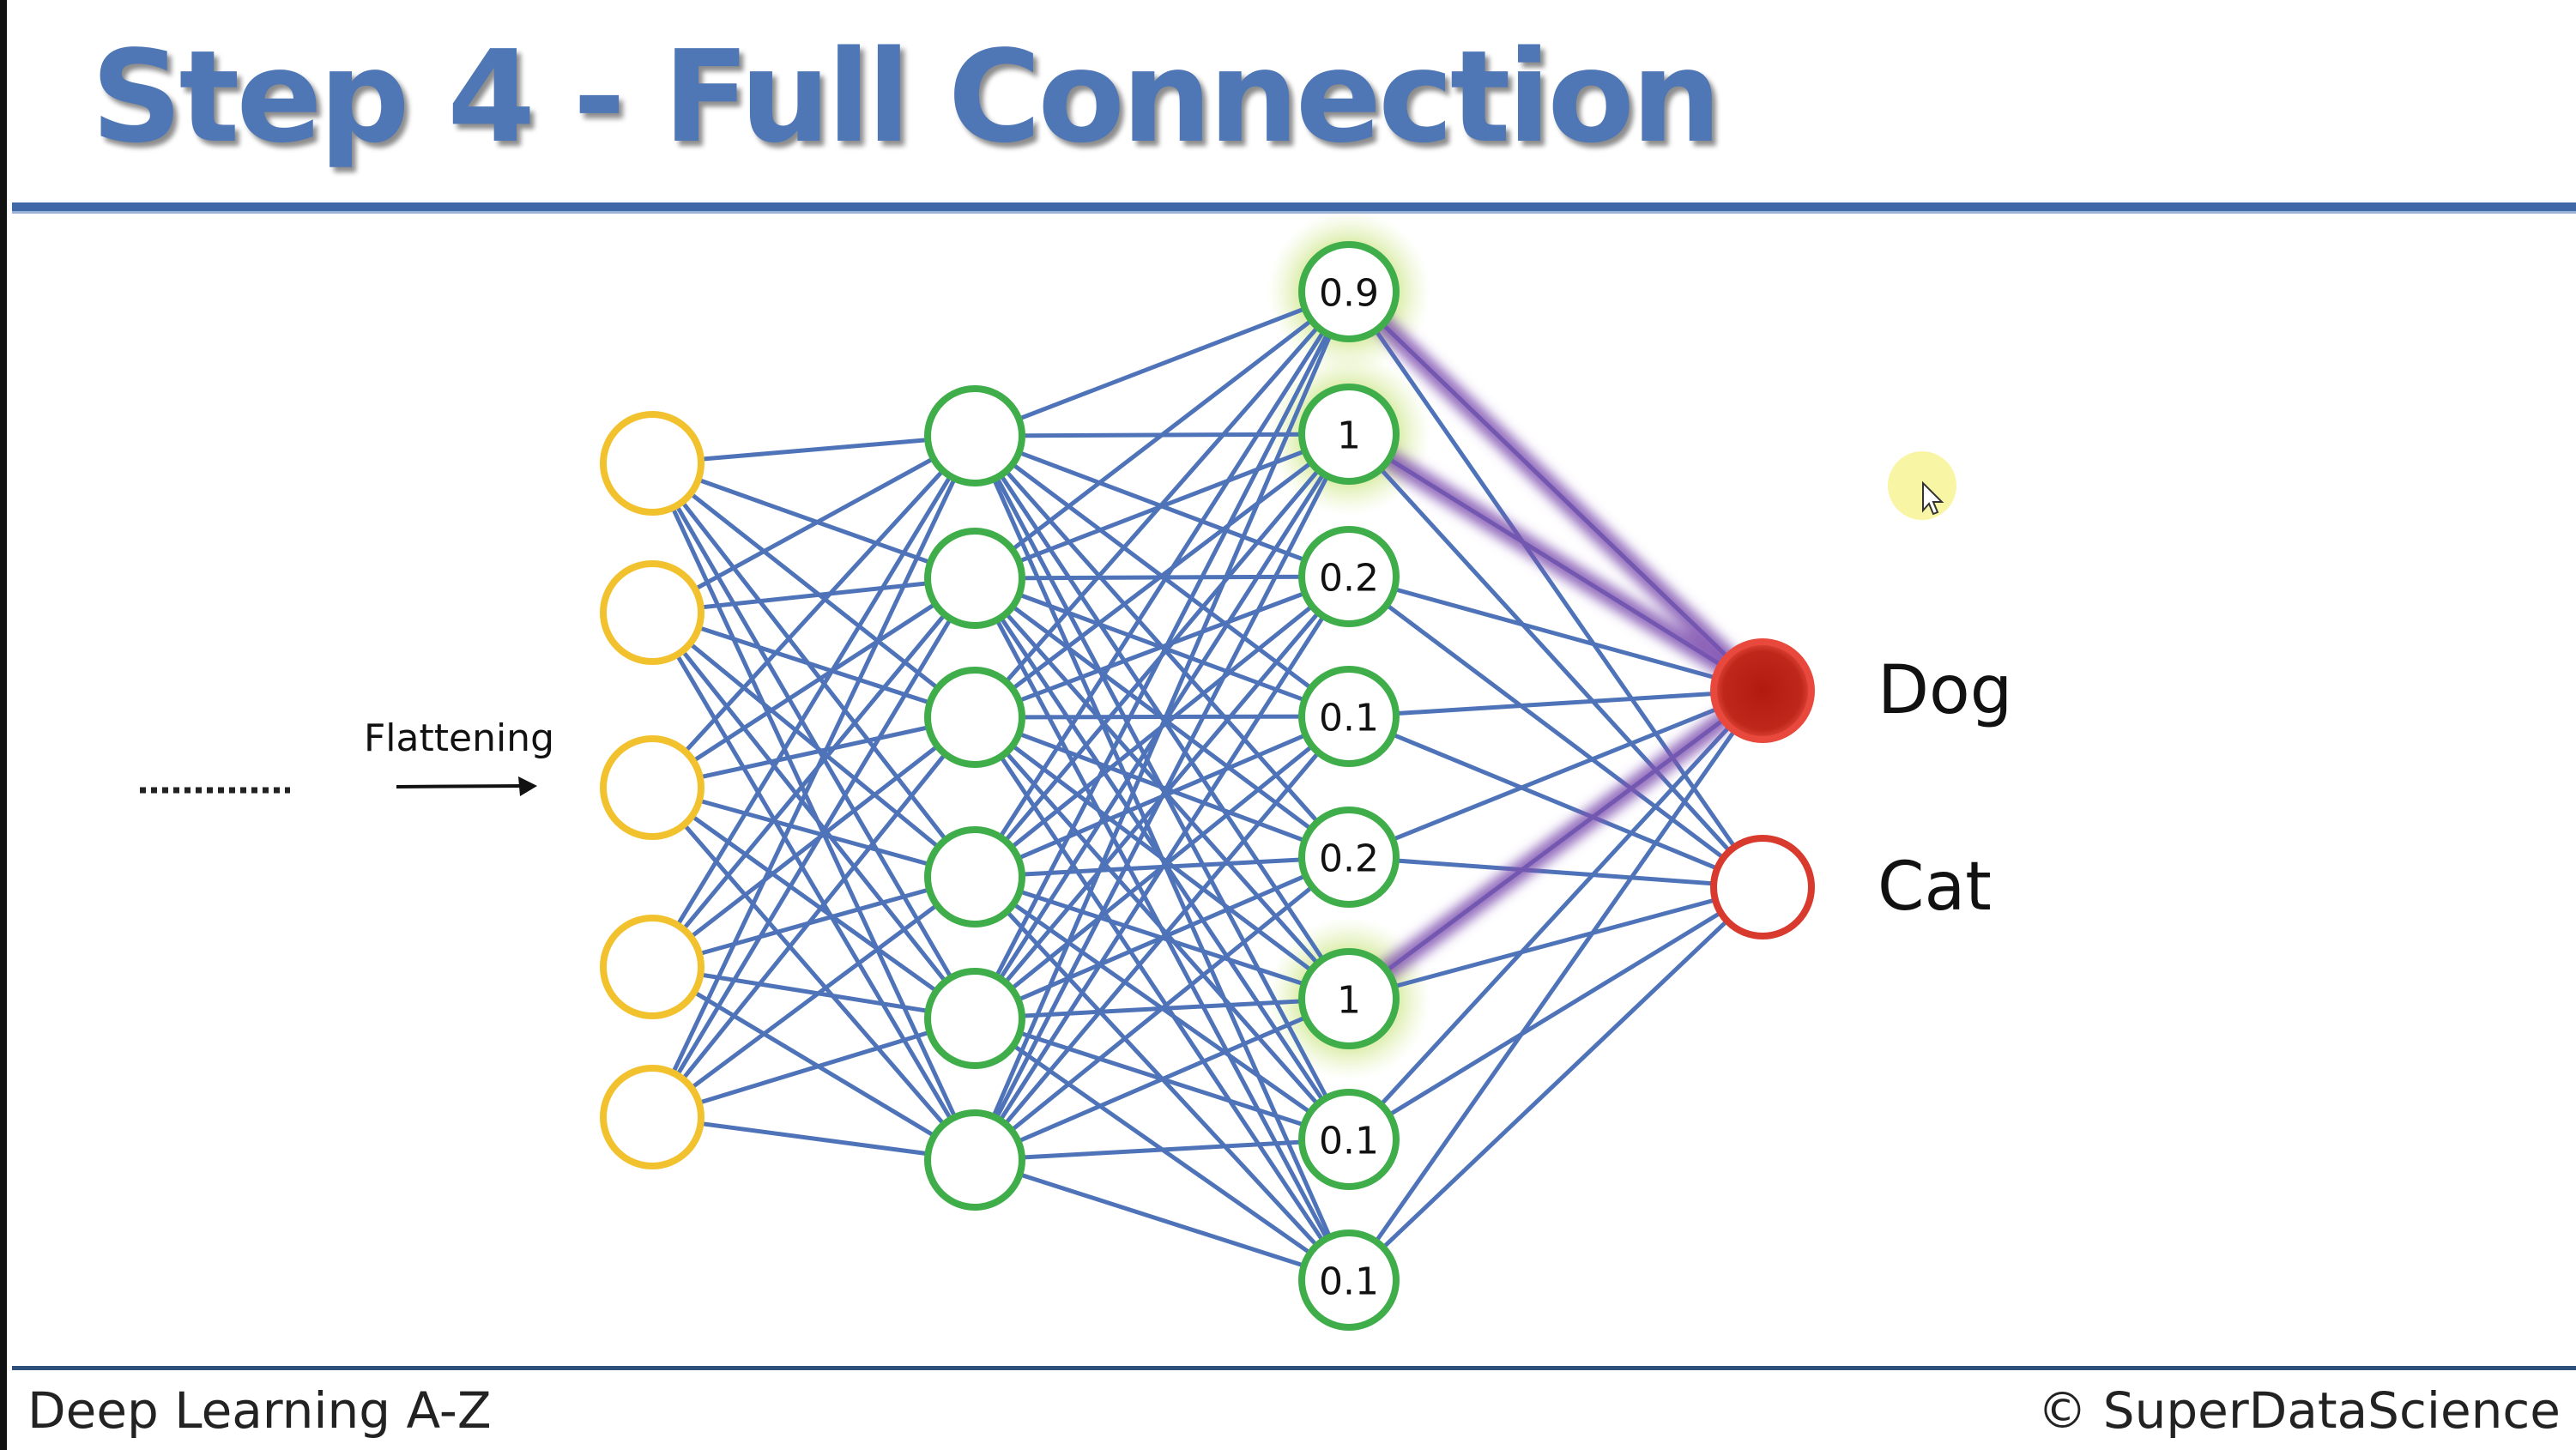 The width and height of the screenshot is (2576, 1450). Describe the element at coordinates (1294, 208) in the screenshot. I see `title-divider` at that location.